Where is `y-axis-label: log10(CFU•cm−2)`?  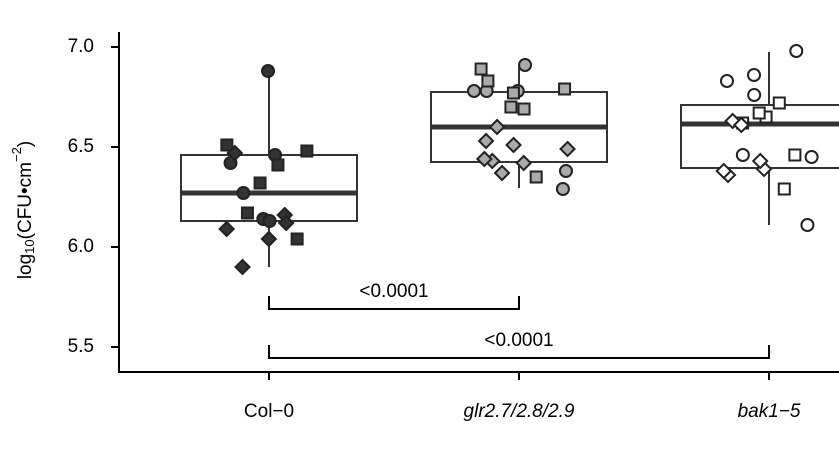 y-axis-label: log10(CFU•cm−2) is located at coordinates (23, 210).